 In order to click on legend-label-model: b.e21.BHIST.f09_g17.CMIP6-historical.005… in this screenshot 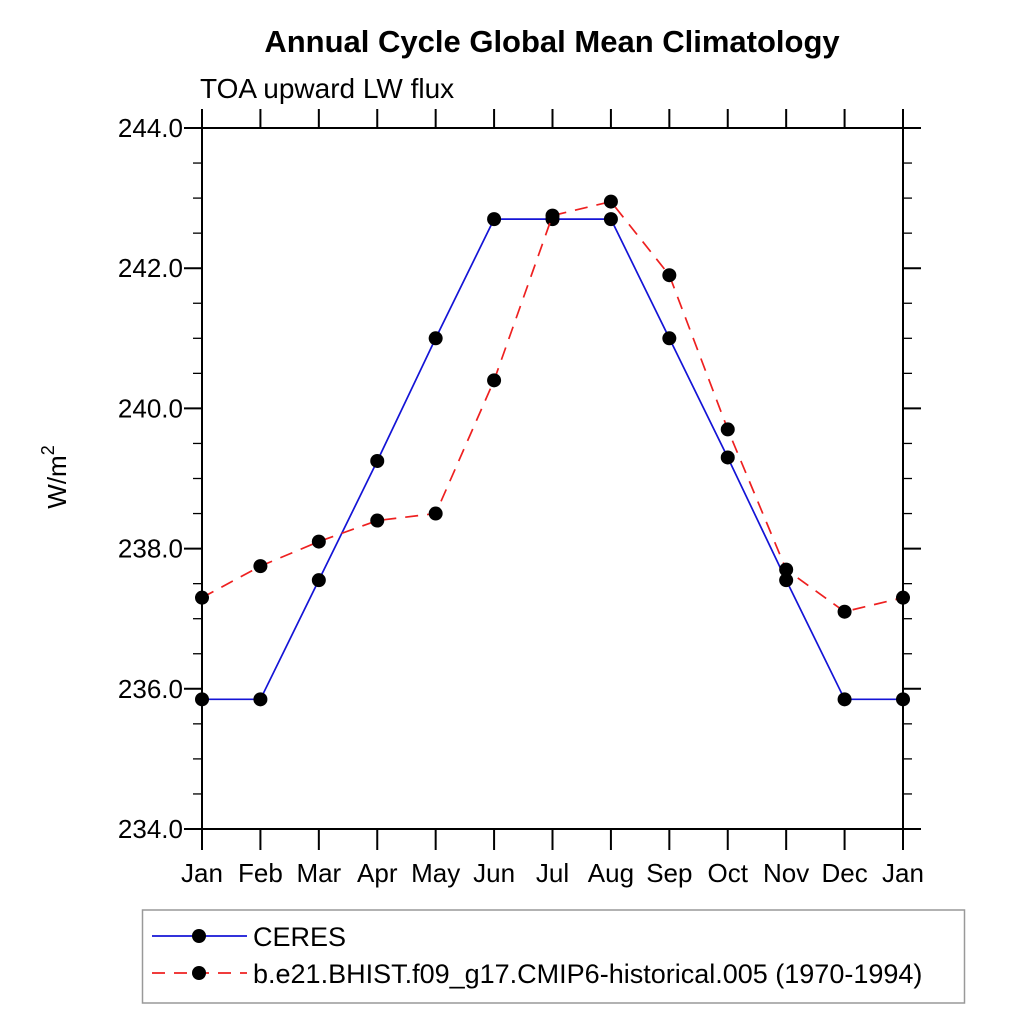, I will do `click(587, 974)`.